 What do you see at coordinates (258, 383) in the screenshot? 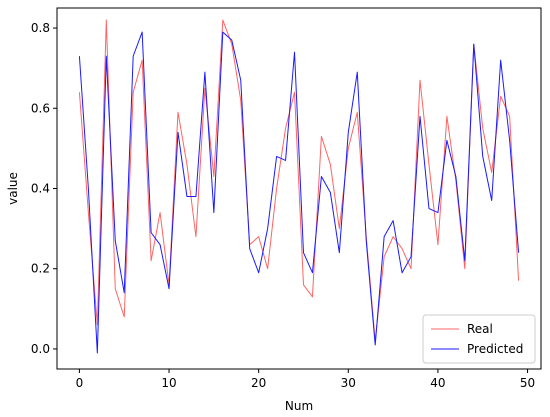
I see `x-tick-label: 20` at bounding box center [258, 383].